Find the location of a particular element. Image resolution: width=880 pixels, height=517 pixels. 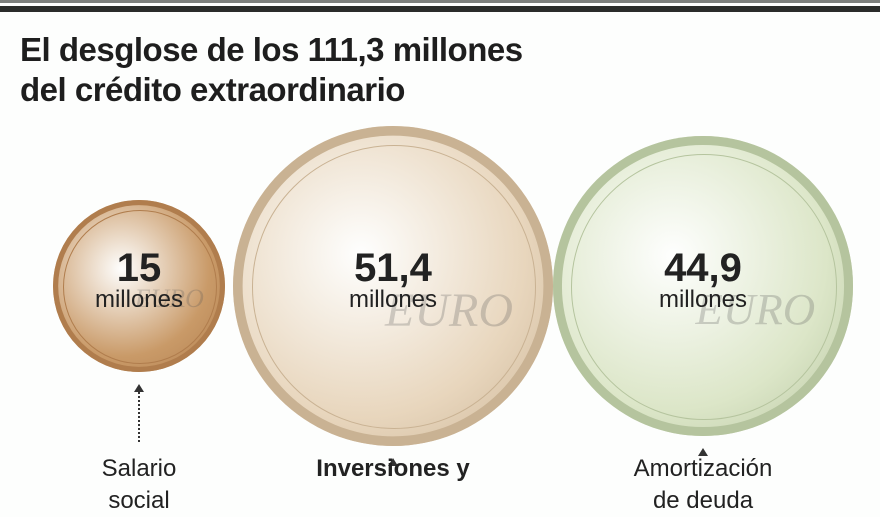

value-label: 44,9 is located at coordinates (703, 267).